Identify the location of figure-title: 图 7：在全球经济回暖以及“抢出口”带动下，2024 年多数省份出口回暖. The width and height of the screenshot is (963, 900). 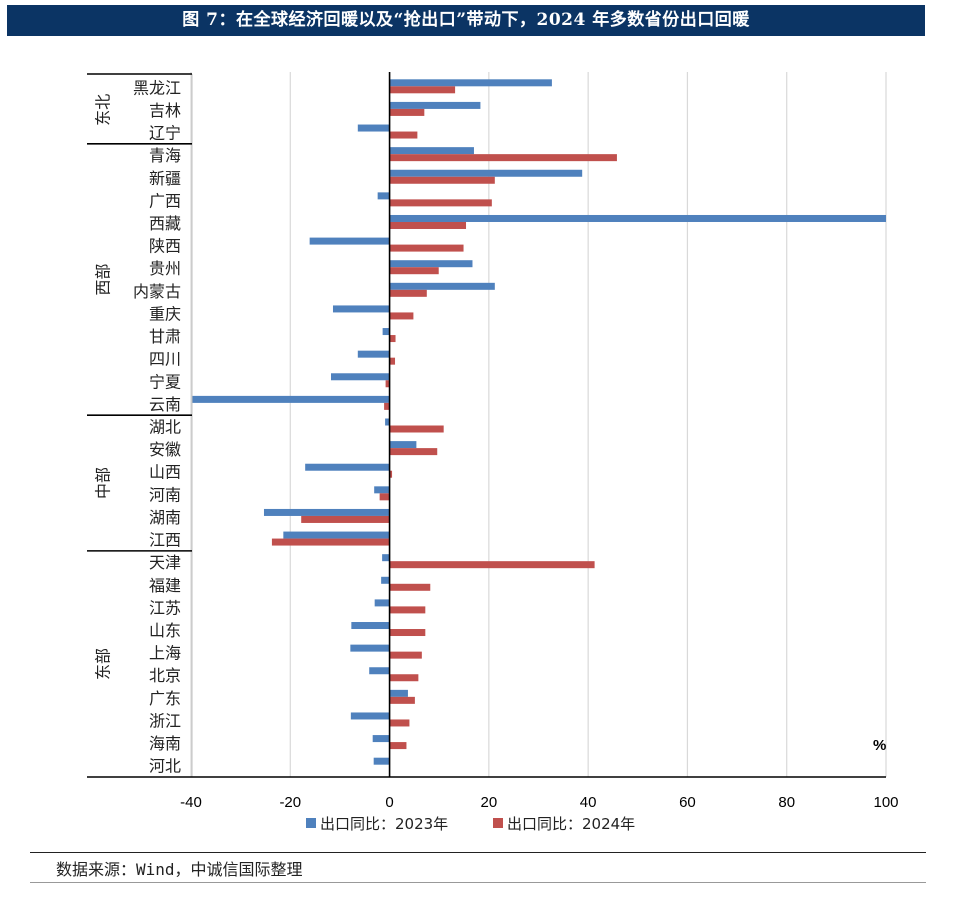
(466, 20).